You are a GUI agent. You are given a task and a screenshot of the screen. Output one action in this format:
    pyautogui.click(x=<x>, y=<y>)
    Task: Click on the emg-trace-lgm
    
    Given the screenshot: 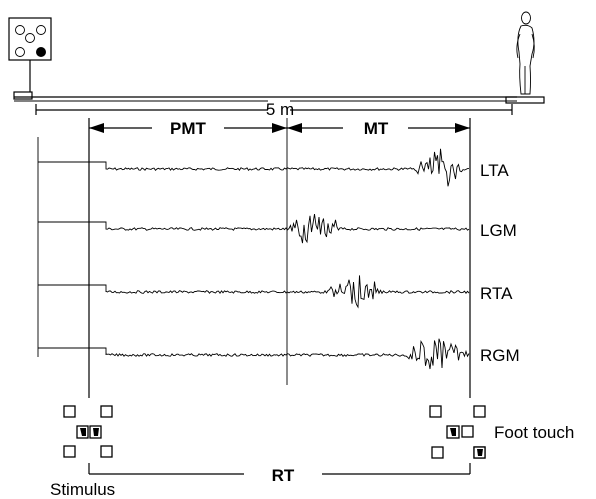 What is the action you would take?
    pyautogui.click(x=279, y=229)
    